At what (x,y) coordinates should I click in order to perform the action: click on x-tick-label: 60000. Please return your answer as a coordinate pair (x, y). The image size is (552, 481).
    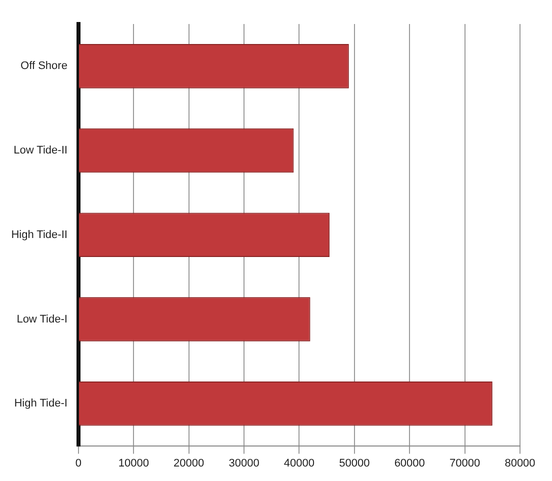
    Looking at the image, I should click on (409, 463).